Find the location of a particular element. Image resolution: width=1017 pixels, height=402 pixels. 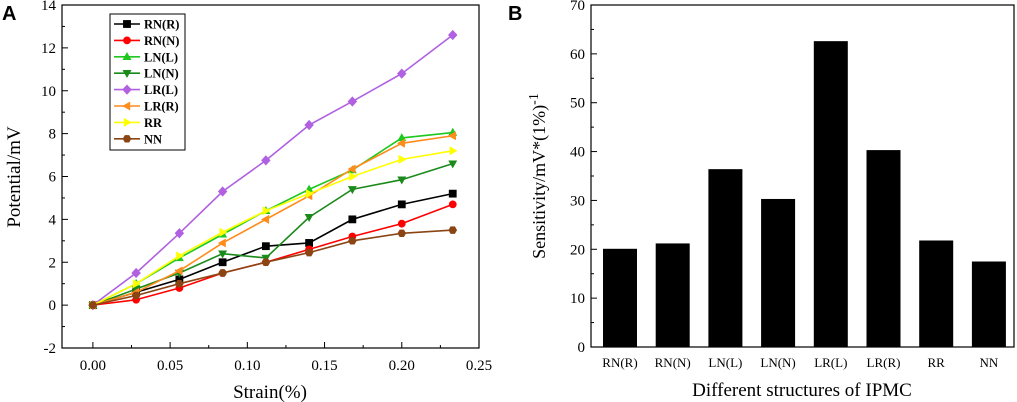

a-legend-label: LR(R) is located at coordinates (161, 107).